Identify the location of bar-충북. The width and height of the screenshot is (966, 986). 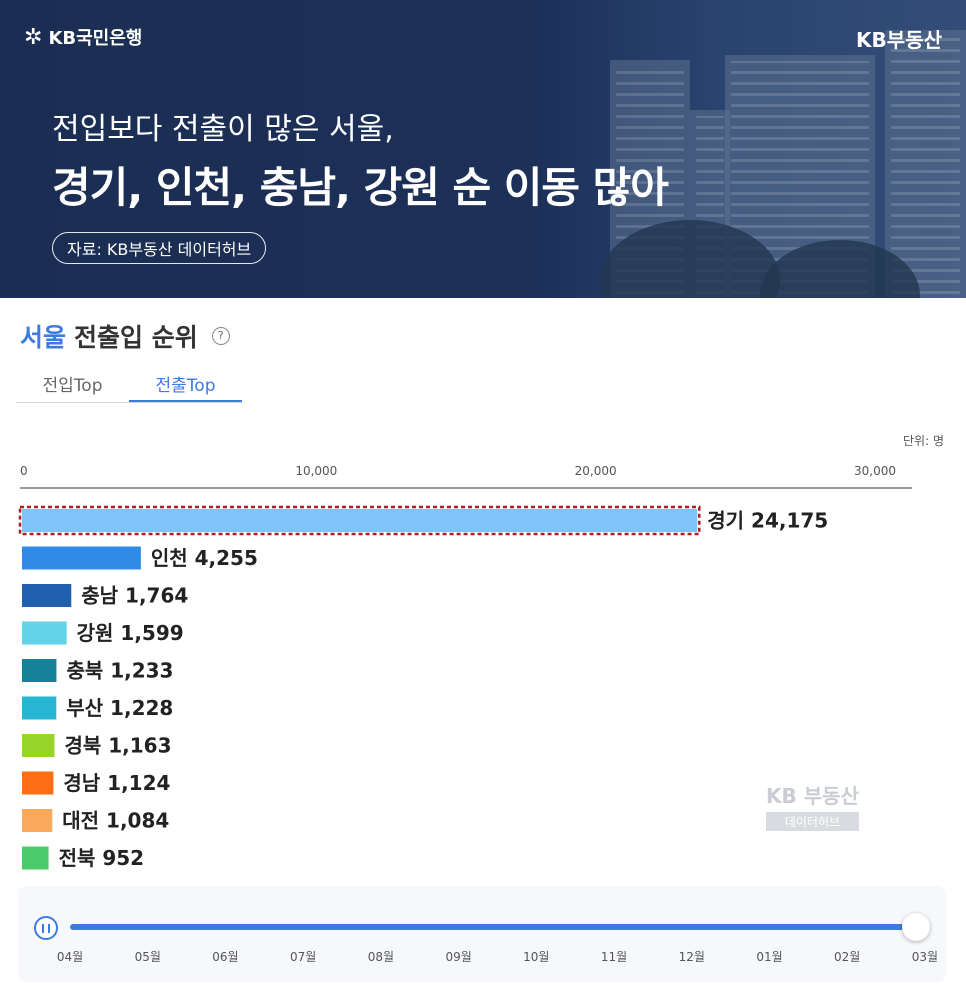
(39, 670).